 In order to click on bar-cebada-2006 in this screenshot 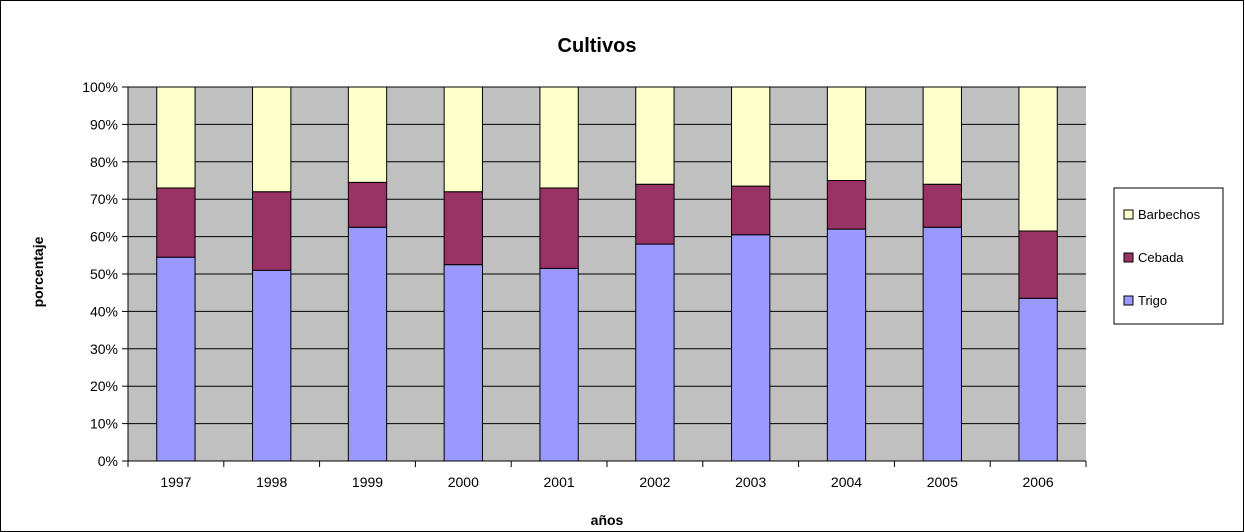, I will do `click(1038, 264)`.